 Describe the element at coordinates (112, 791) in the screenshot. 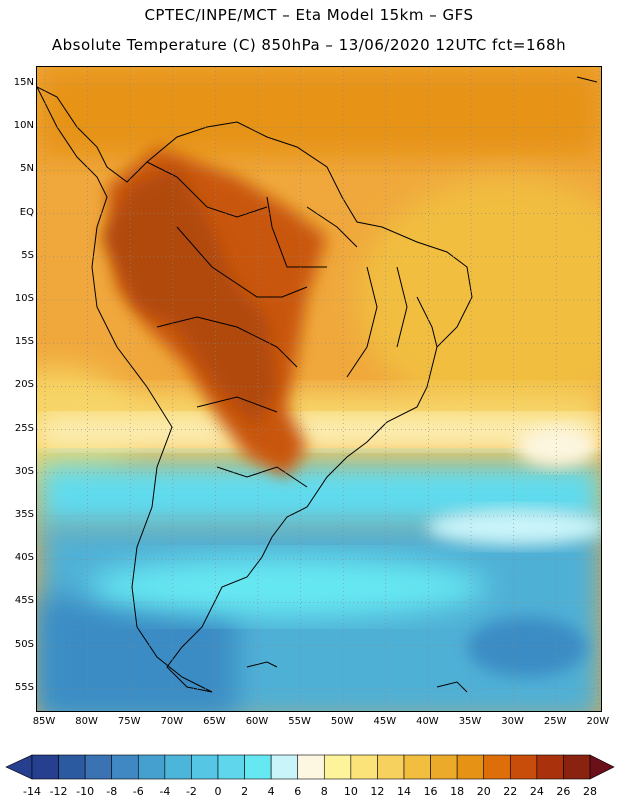

I see `colorbar-tick-label: -8` at that location.